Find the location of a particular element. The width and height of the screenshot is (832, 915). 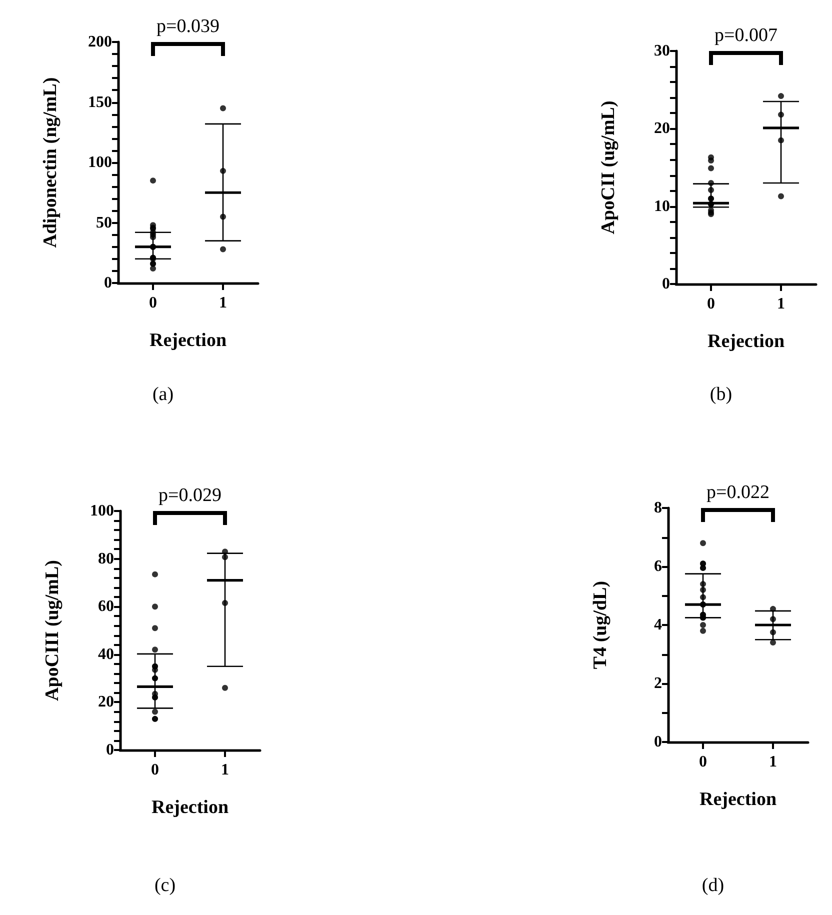

y-tick-label: 50 is located at coordinates (104, 223).